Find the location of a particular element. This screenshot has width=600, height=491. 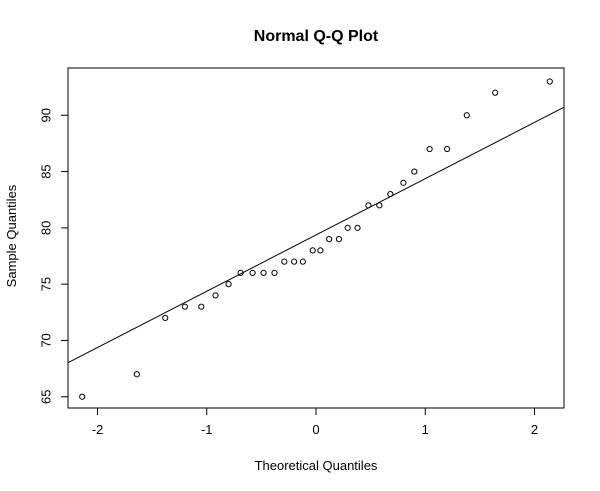

y-tick-label: 70 is located at coordinates (46, 340).